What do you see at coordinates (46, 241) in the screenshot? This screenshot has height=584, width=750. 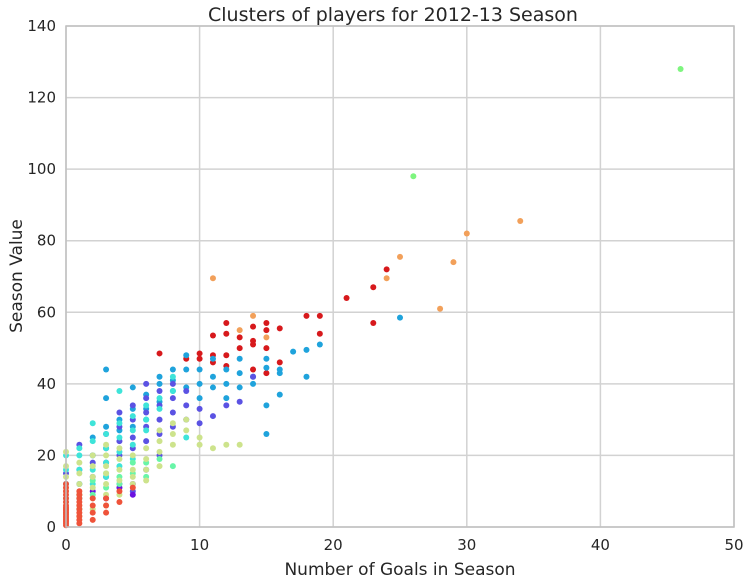 I see `y-tick-label: 80` at bounding box center [46, 241].